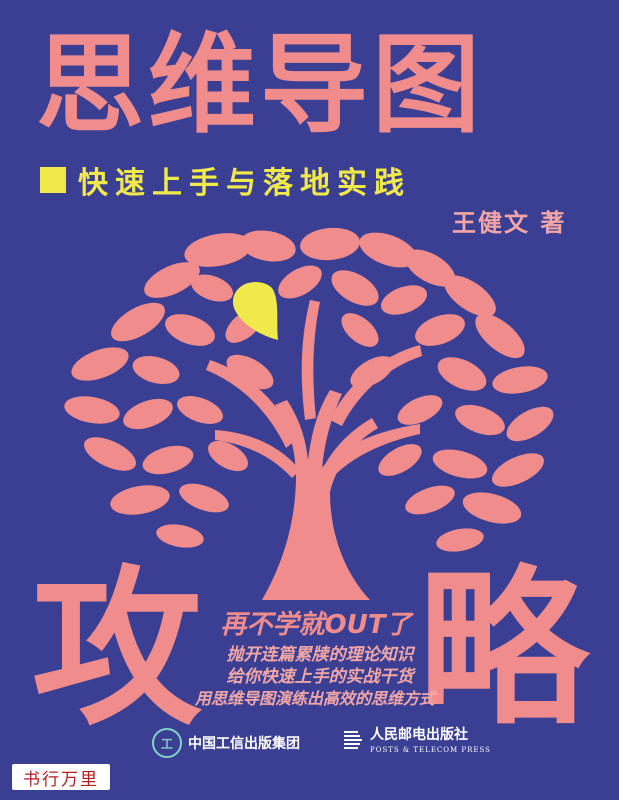 This screenshot has width=619, height=800. I want to click on tagline-2: 给你快速上手的实战干货, so click(320, 677).